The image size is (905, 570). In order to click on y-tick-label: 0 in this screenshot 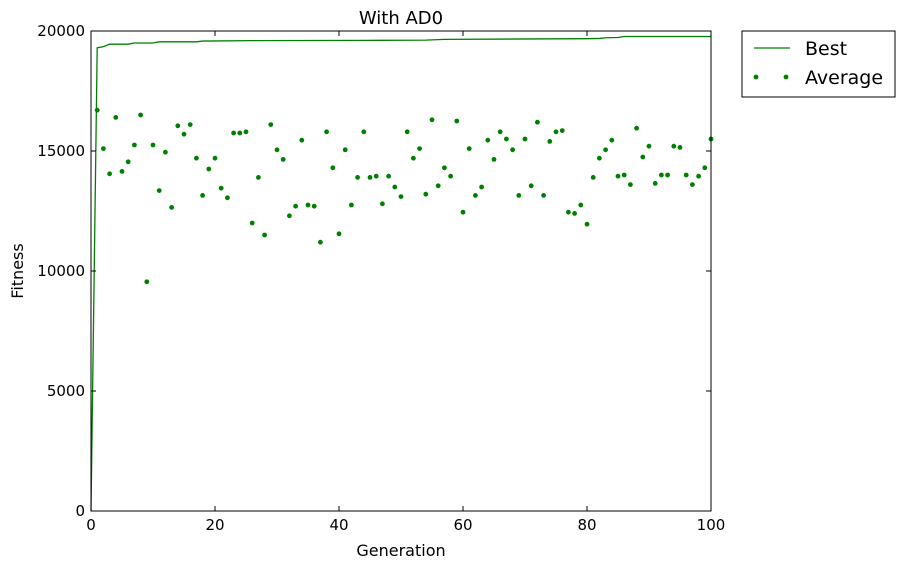, I will do `click(80, 511)`.